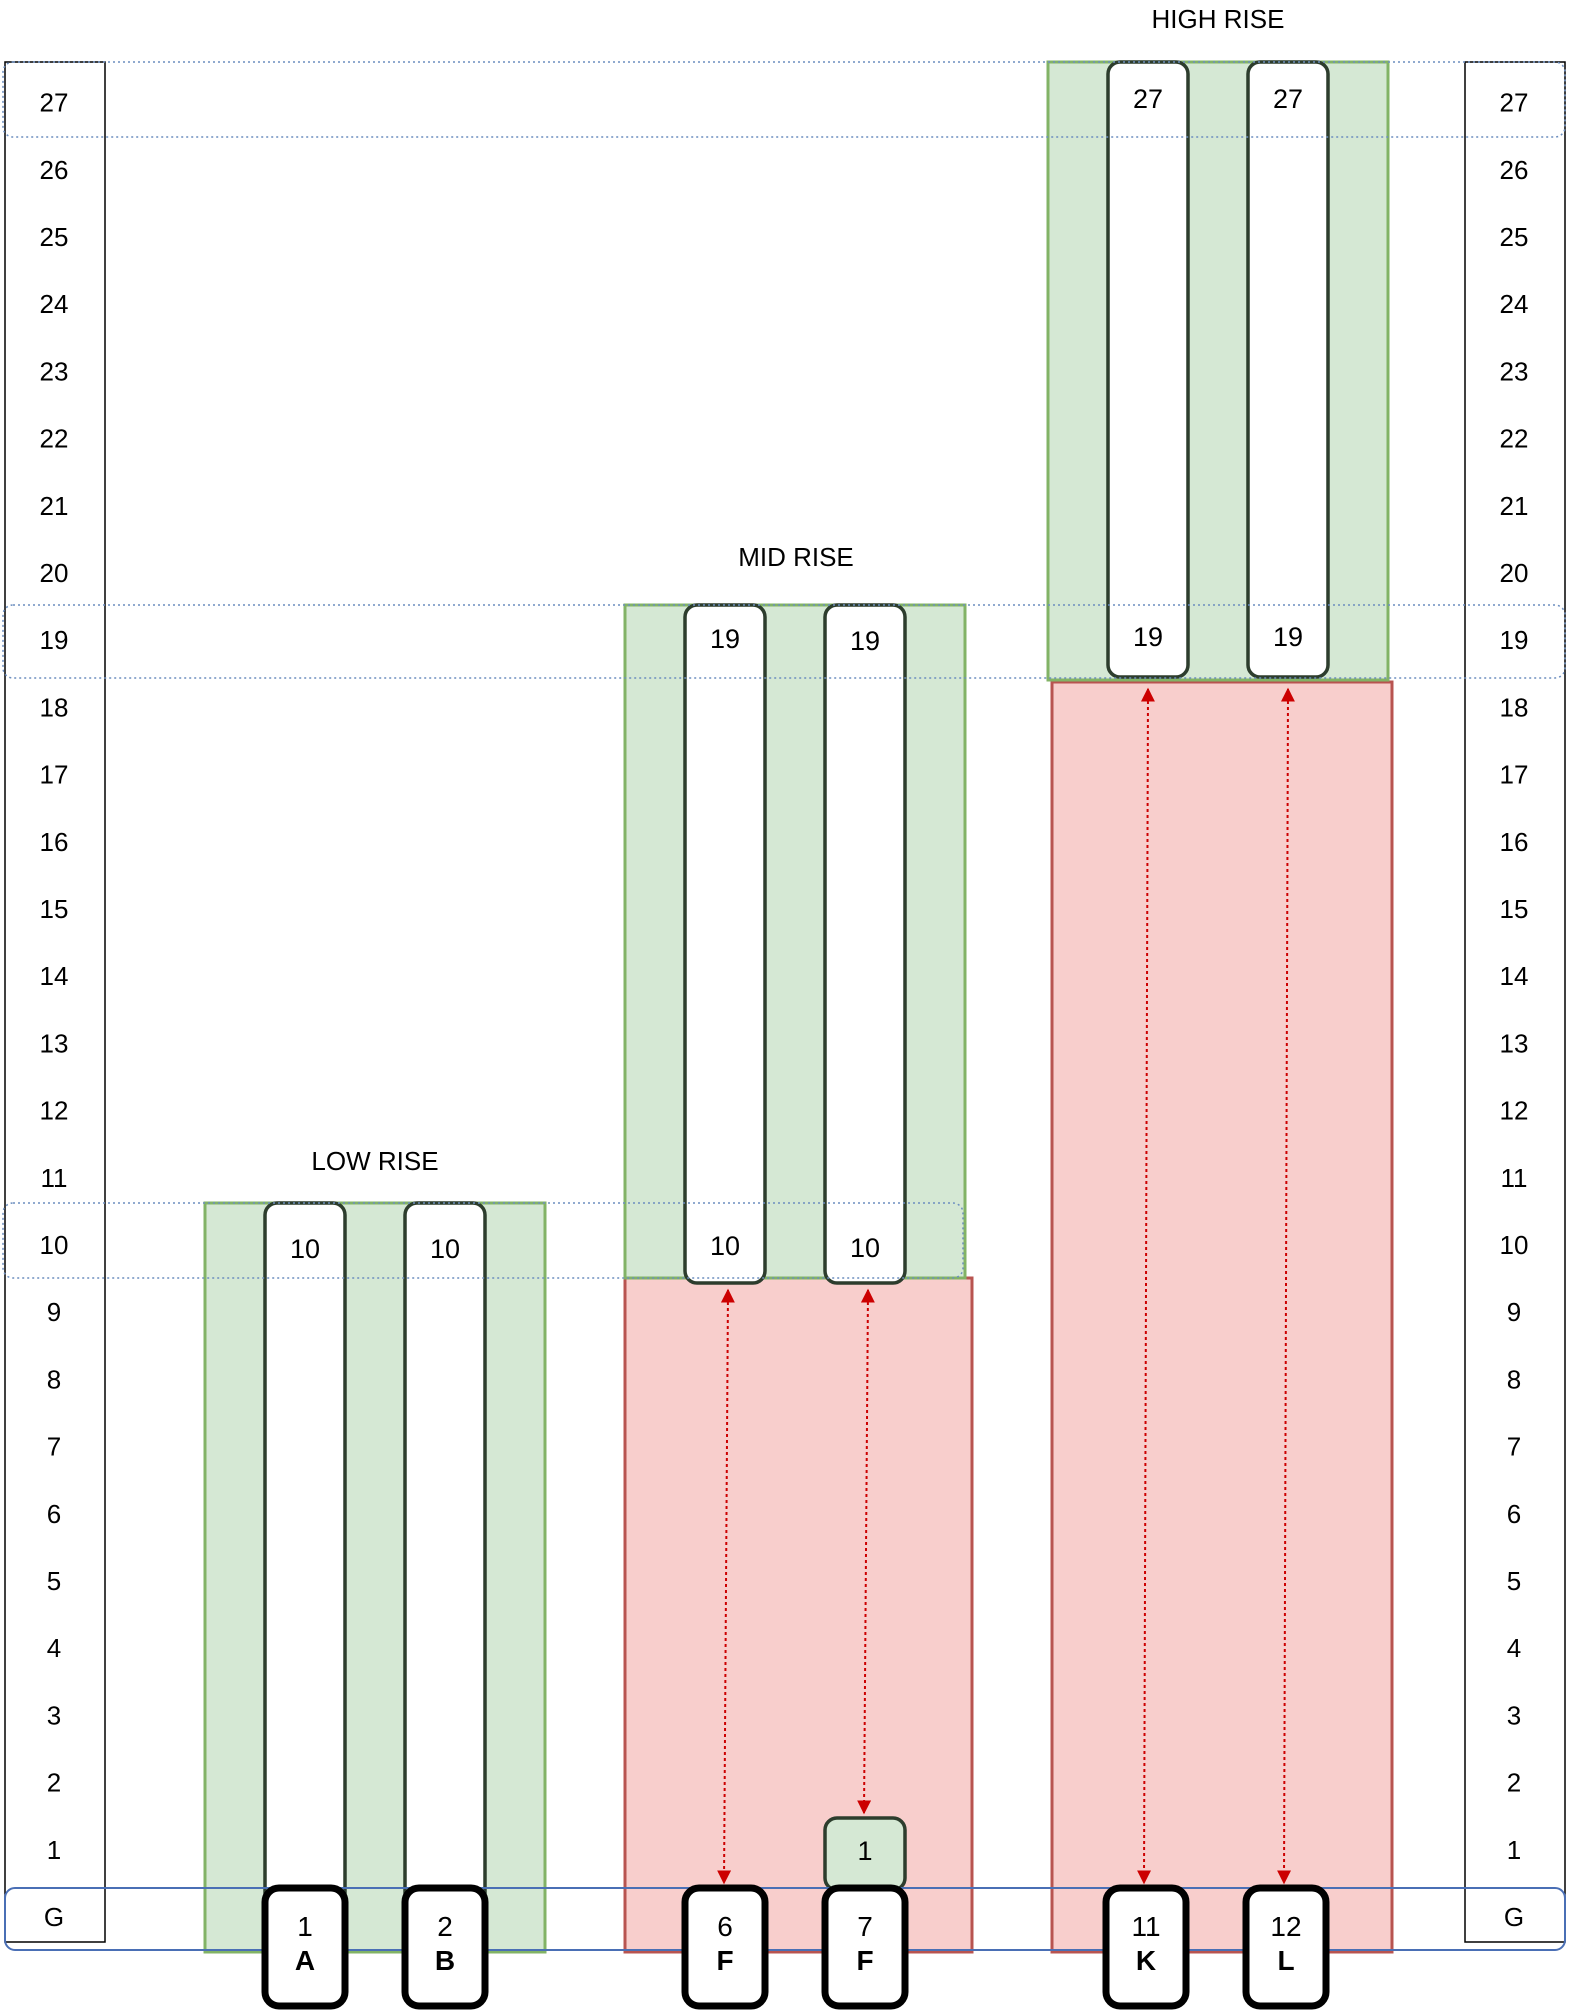  I want to click on floor-19-band-left, so click(784, 641).